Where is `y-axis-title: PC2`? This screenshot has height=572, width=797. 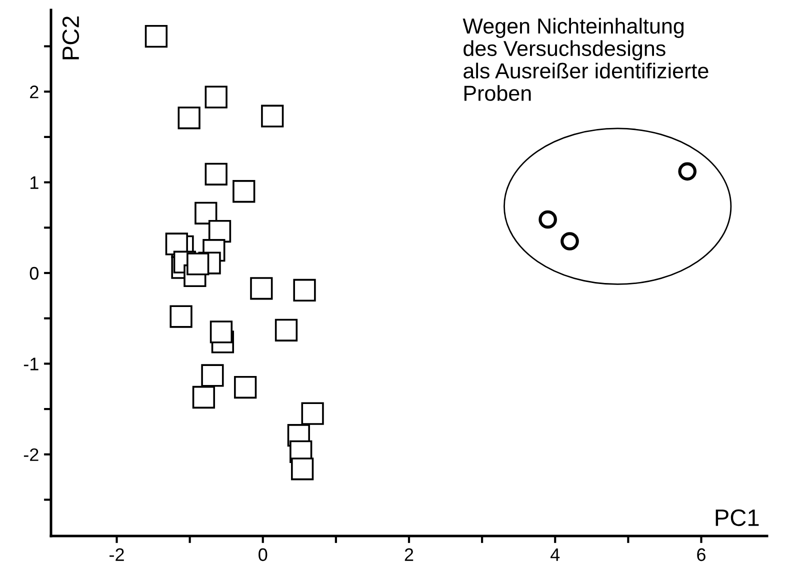
y-axis-title: PC2 is located at coordinates (71, 38).